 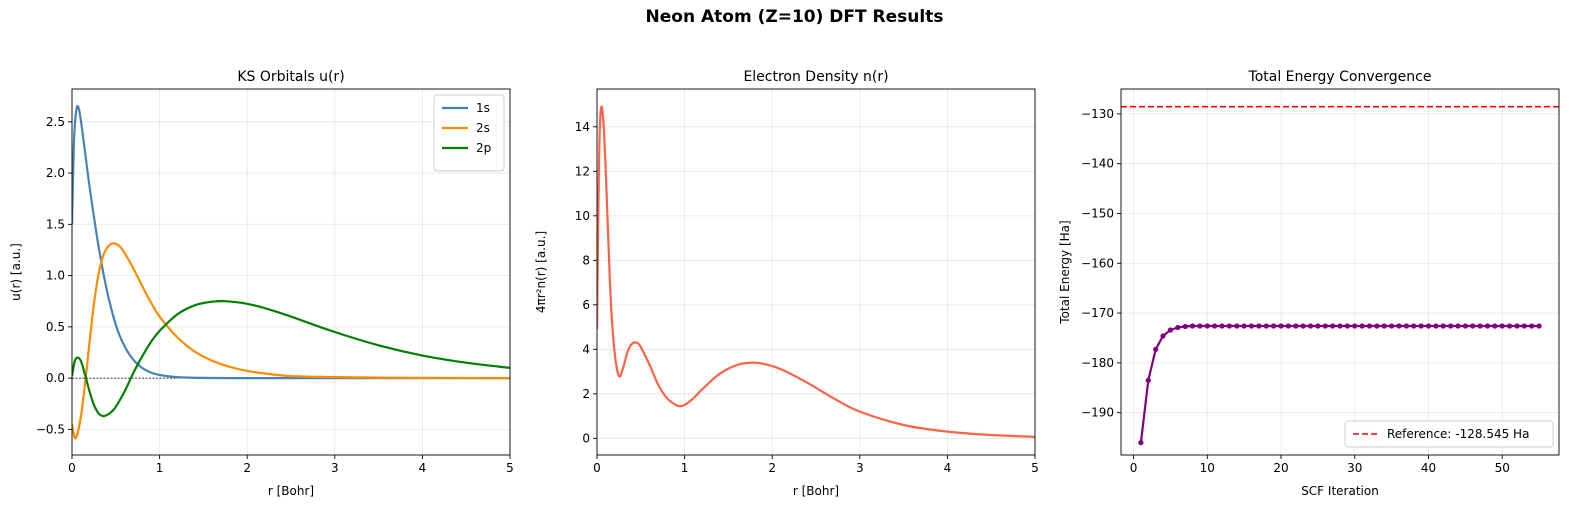 What do you see at coordinates (1354, 468) in the screenshot?
I see `x-tick-label: 30` at bounding box center [1354, 468].